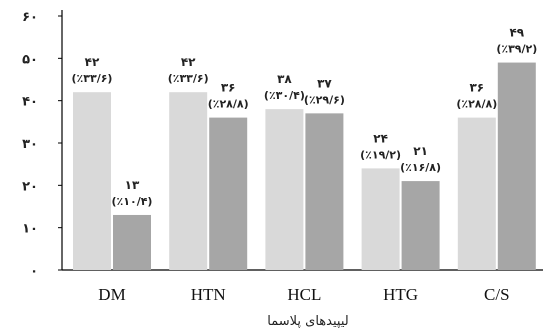 This screenshot has width=548, height=333. I want to click on bar-percent-label: (٪۱۰/۴), so click(132, 201).